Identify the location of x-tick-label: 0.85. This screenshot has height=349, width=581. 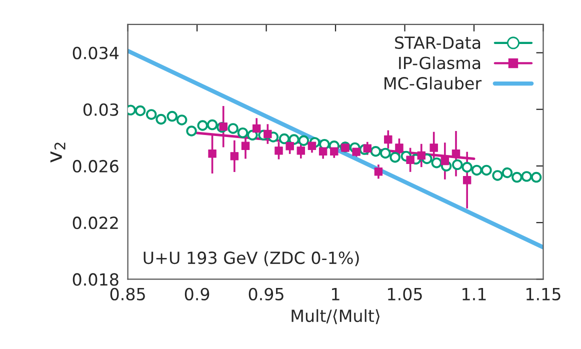
(127, 294).